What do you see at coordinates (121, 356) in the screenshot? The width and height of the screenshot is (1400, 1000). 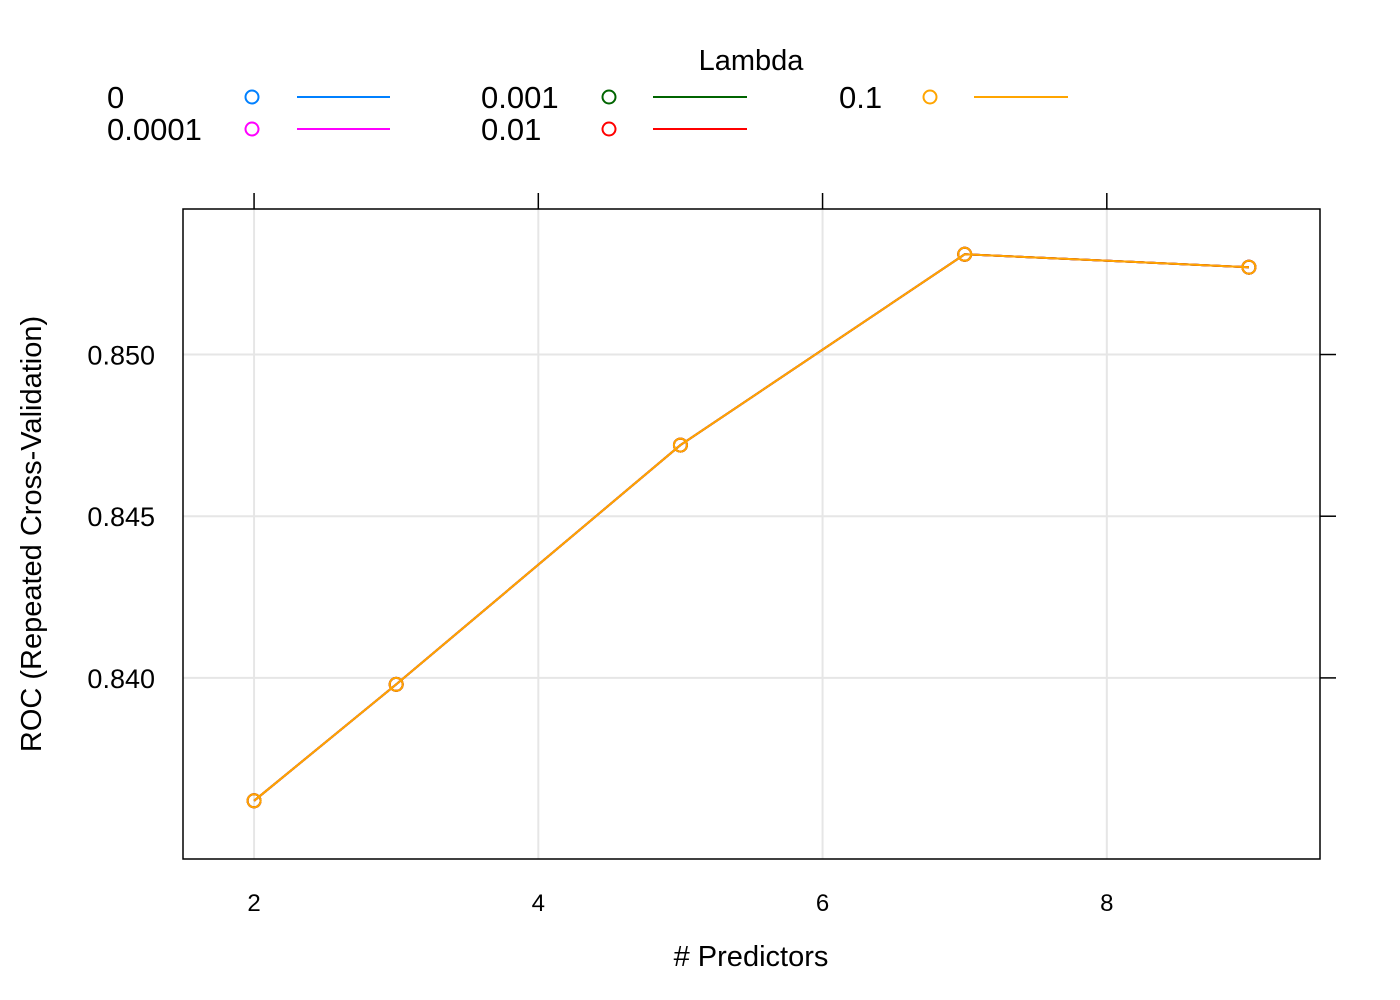 I see `y-tick-label: 0.850` at bounding box center [121, 356].